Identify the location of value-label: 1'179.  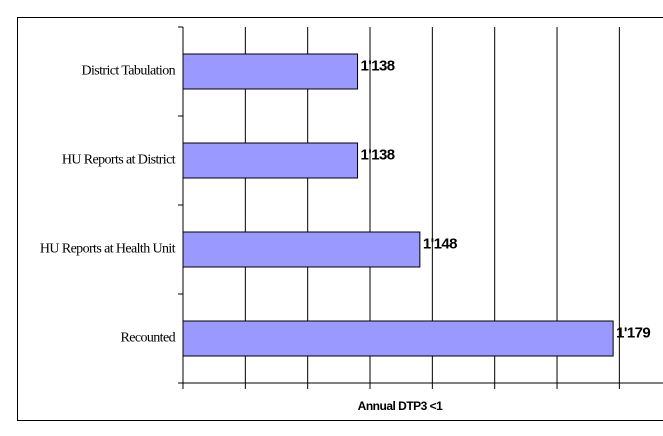
(633, 332).